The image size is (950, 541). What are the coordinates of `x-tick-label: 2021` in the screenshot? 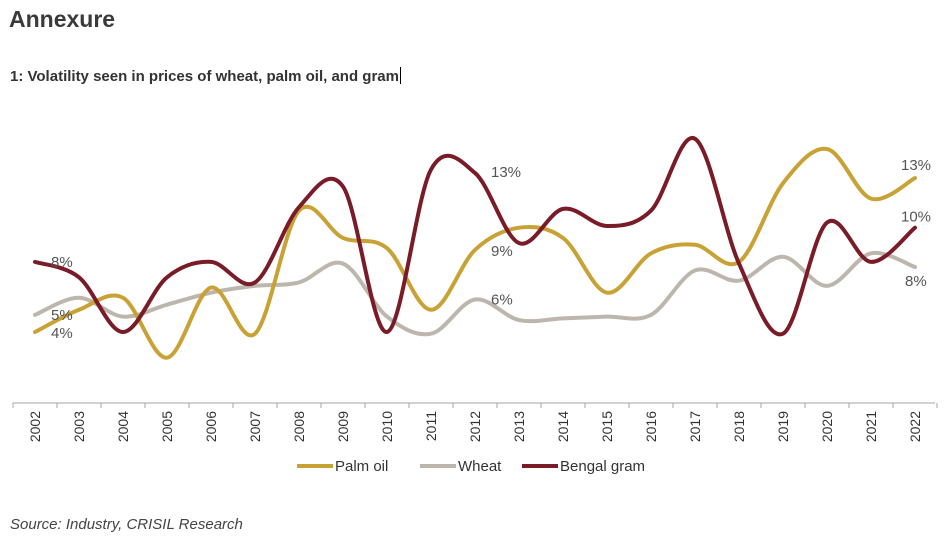 It's located at (871, 426).